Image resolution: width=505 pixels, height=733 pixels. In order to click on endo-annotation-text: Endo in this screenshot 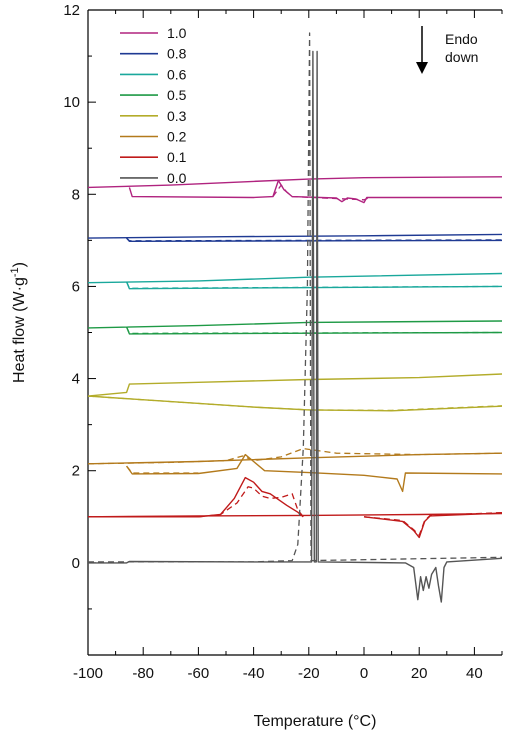, I will do `click(461, 39)`.